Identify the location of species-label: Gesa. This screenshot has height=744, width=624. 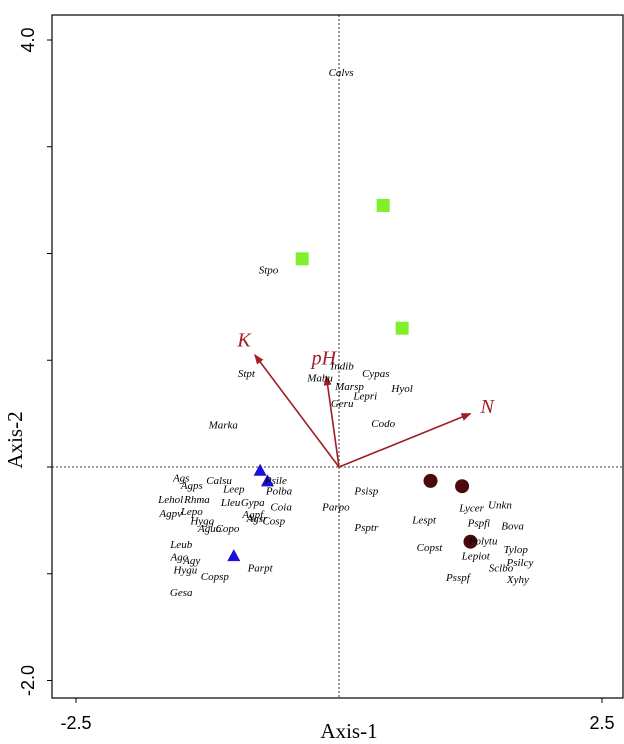
(181, 593).